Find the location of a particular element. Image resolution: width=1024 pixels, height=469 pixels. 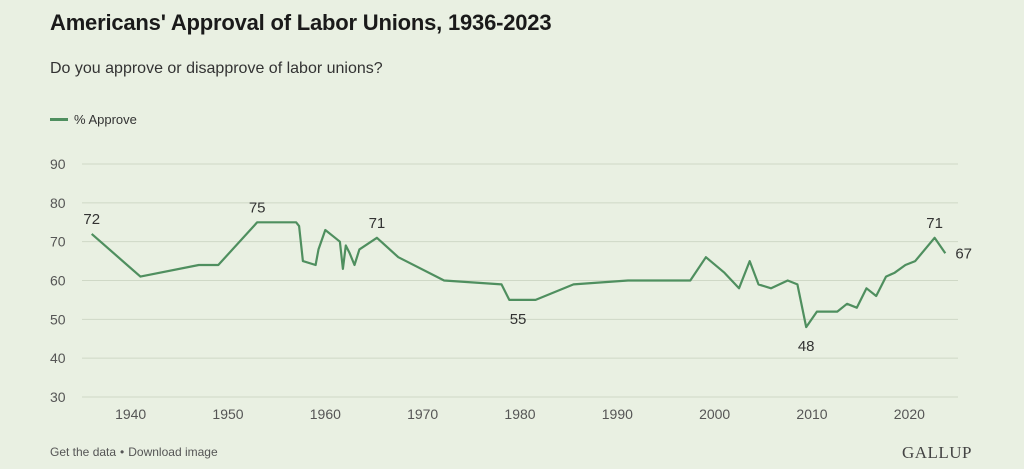

x-tick-label: 1950 is located at coordinates (227, 414).